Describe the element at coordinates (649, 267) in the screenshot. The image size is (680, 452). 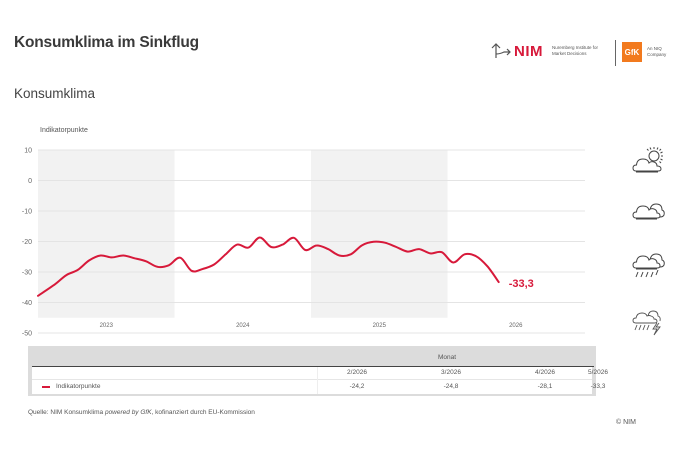
I see `rain-cloud-icon` at that location.